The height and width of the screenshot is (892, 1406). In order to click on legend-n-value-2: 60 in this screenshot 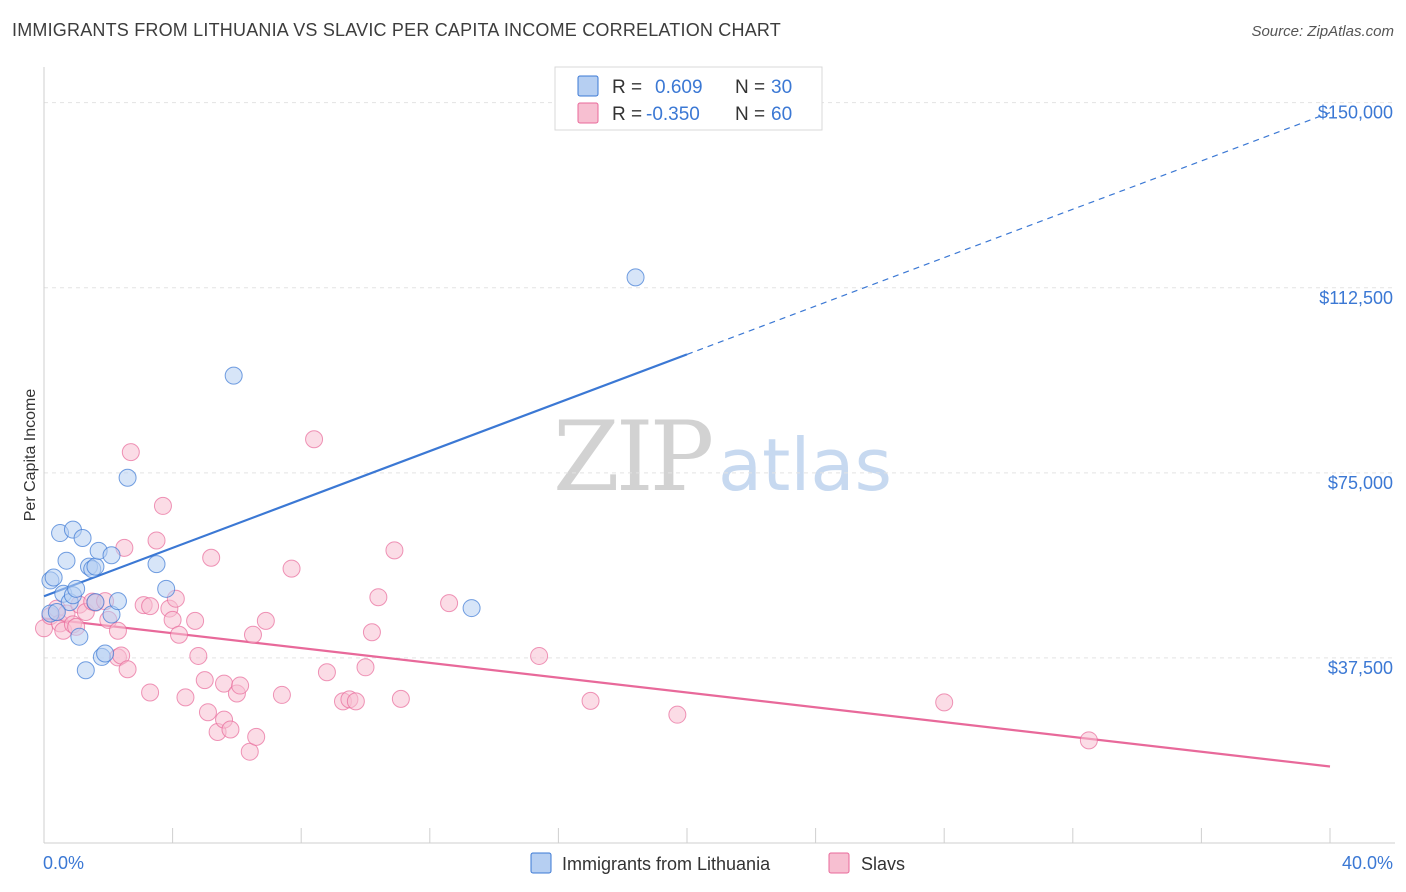, I will do `click(781, 114)`.